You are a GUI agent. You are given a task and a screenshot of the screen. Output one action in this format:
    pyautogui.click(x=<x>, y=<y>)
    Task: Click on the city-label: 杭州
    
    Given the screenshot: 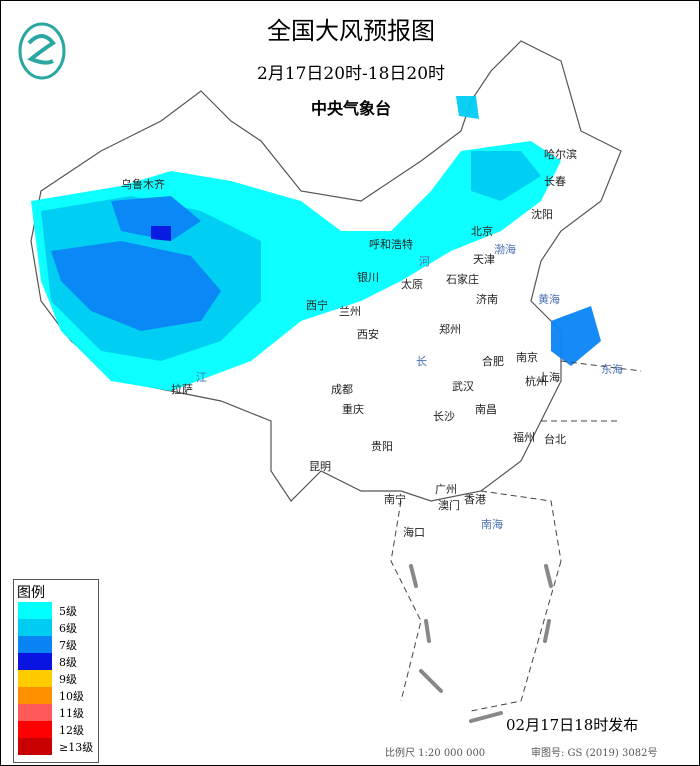 What is the action you would take?
    pyautogui.click(x=536, y=381)
    